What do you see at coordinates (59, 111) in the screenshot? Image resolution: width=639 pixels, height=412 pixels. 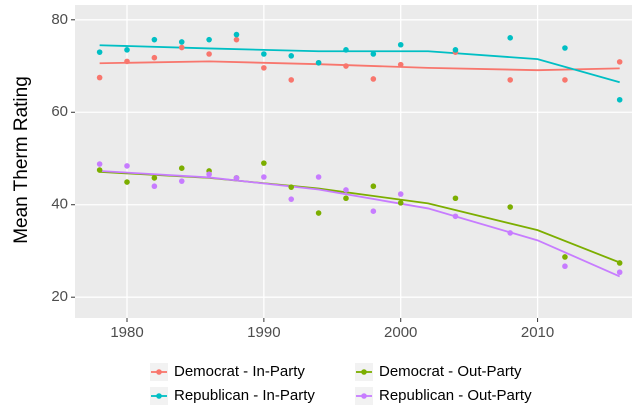 I see `y-tick-label: 60` at bounding box center [59, 111].